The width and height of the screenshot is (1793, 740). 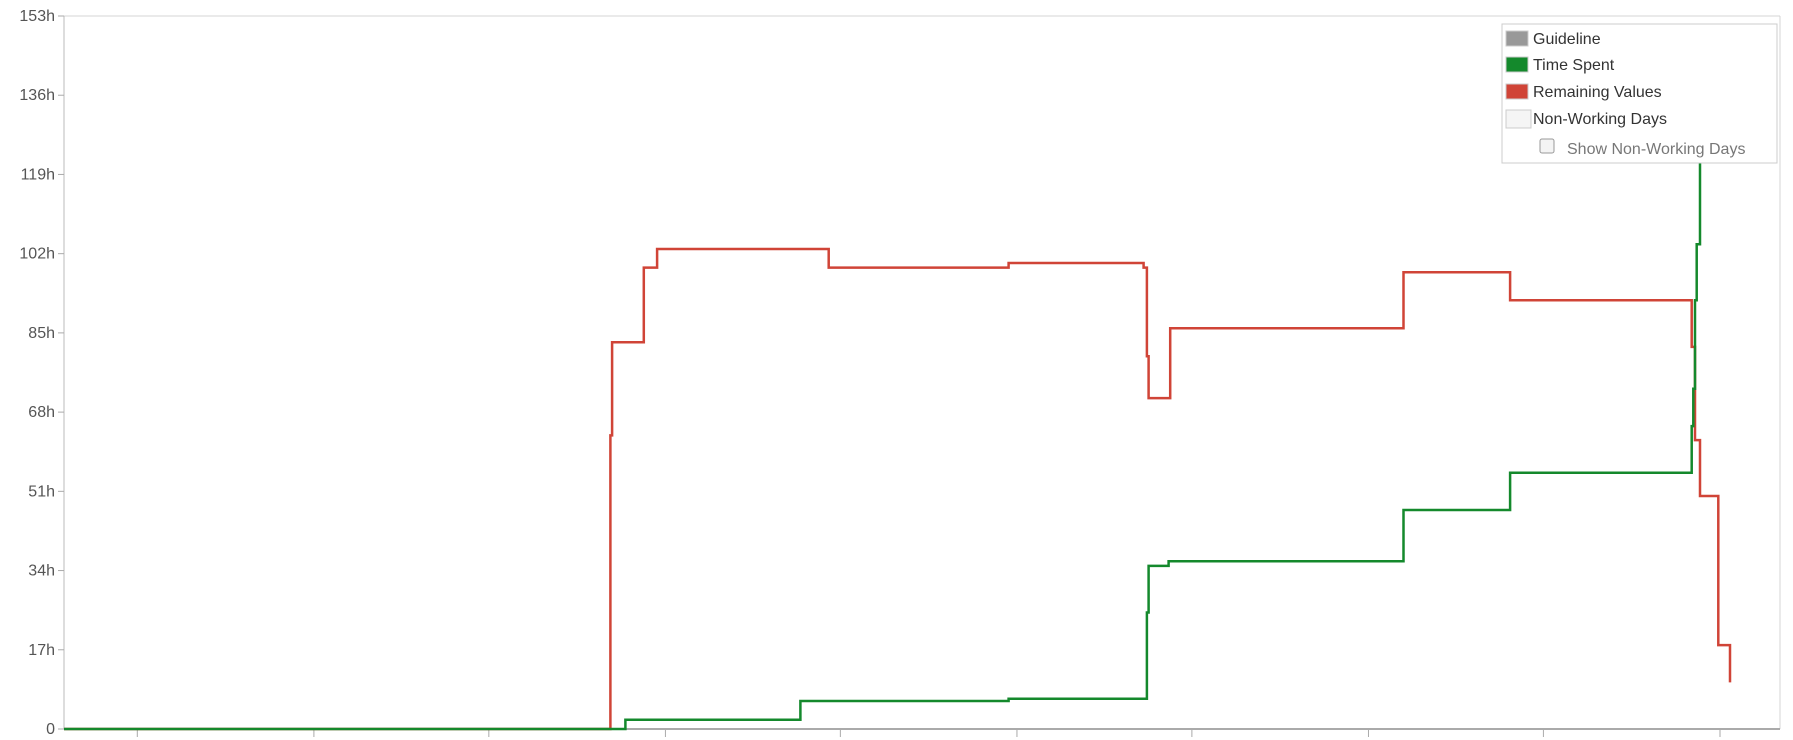 What do you see at coordinates (1547, 146) in the screenshot?
I see `show-non-working-days-checkbox` at bounding box center [1547, 146].